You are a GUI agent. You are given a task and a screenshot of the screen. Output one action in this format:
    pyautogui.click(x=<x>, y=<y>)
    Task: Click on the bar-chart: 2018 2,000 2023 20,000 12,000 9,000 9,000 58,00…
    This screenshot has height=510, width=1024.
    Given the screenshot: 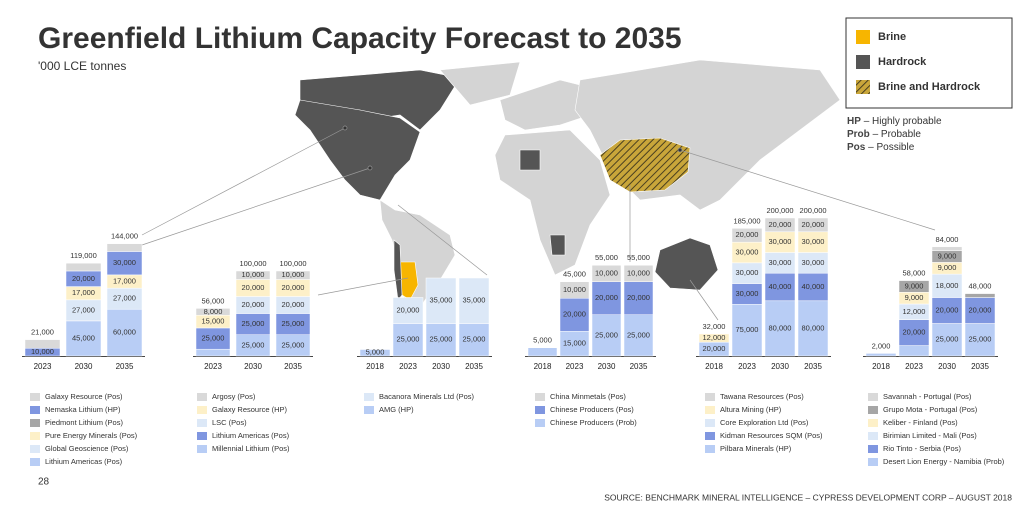 What is the action you would take?
    pyautogui.click(x=934, y=350)
    